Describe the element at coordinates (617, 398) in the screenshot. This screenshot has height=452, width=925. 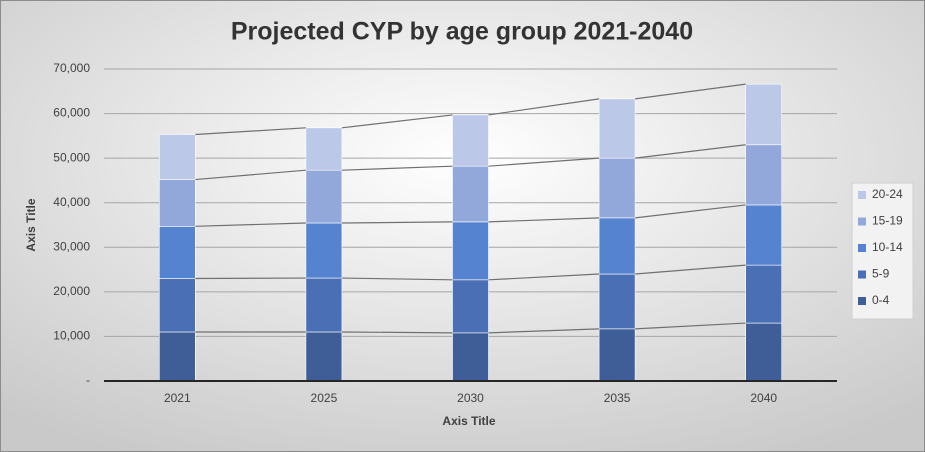
I see `x-tick-label: 2035` at that location.